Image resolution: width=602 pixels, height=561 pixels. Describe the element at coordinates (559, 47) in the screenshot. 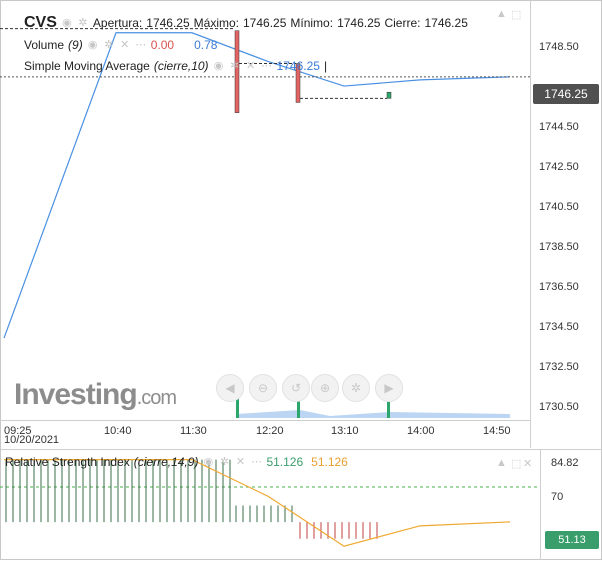

I see `y-tick: 1748.50` at that location.